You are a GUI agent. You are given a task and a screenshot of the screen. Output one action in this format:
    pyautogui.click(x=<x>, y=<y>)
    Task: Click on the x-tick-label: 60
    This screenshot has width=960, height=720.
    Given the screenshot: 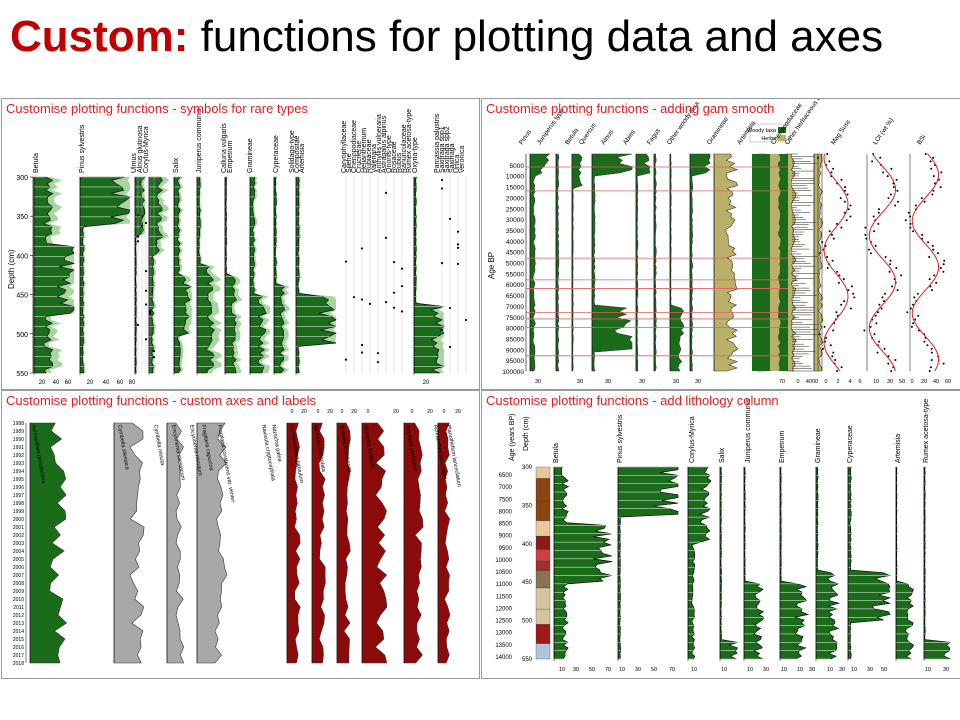 What is the action you would take?
    pyautogui.click(x=948, y=382)
    